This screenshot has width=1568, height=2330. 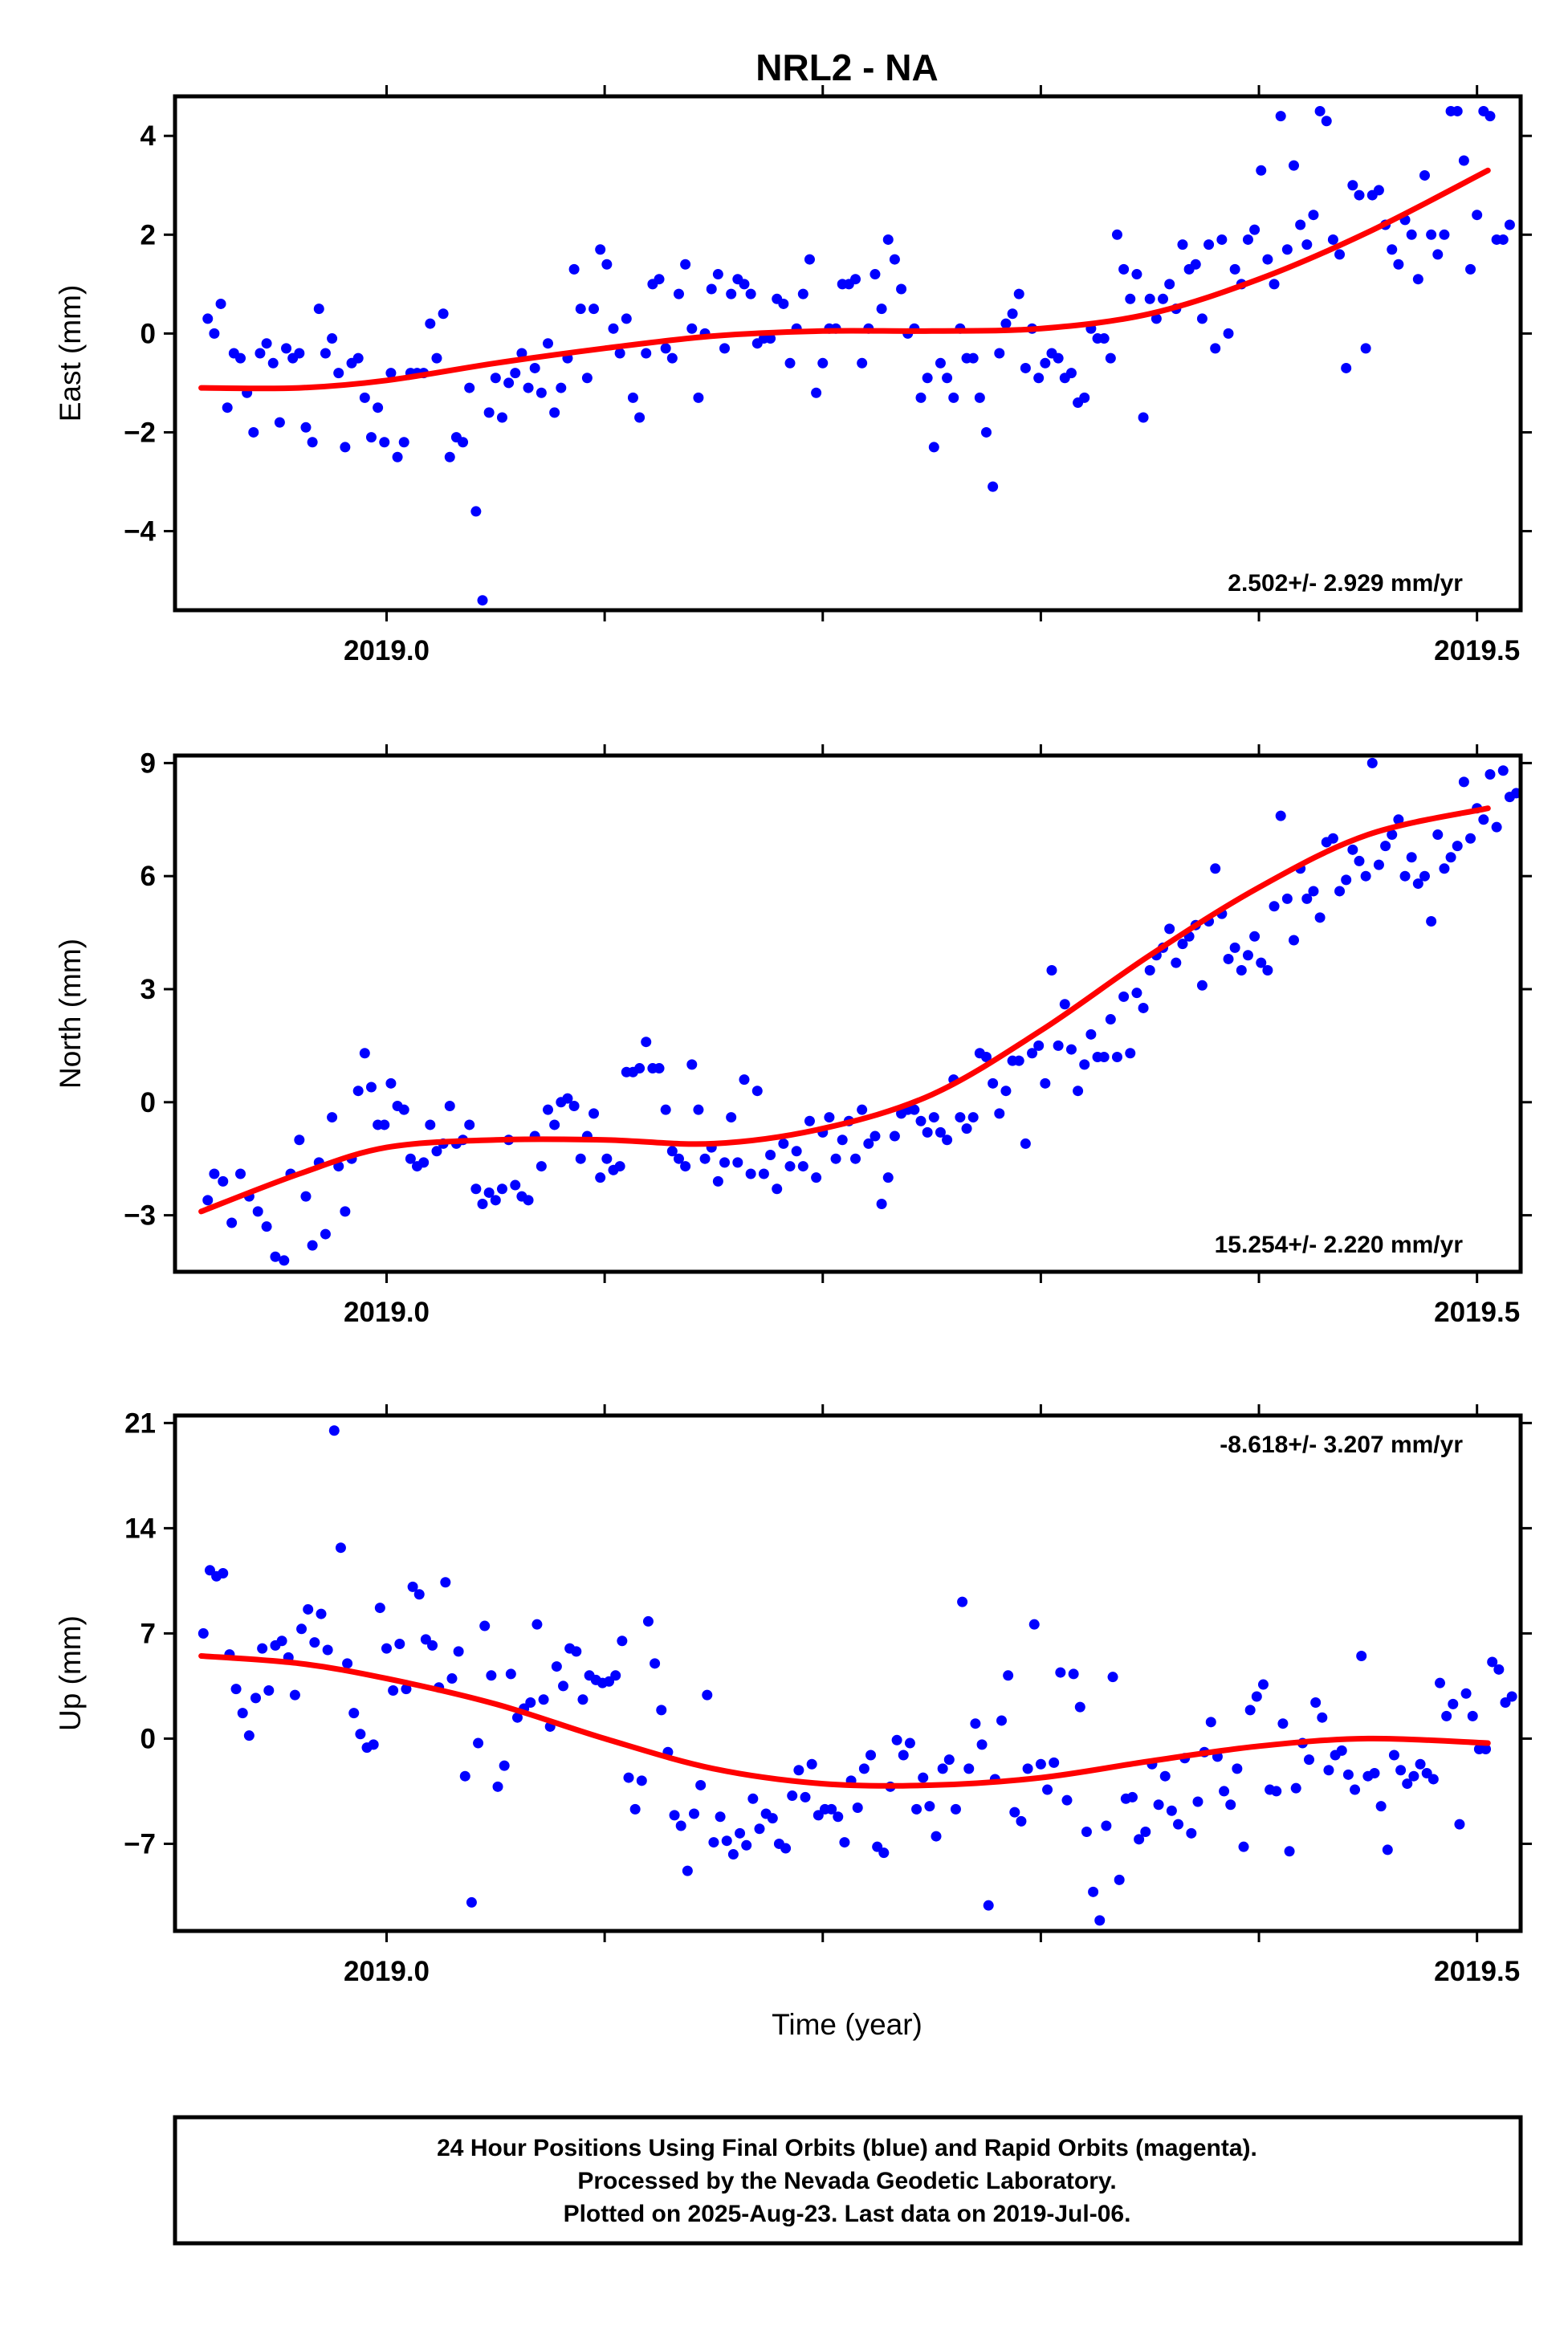 I want to click on east-fit-curve, so click(x=844, y=279).